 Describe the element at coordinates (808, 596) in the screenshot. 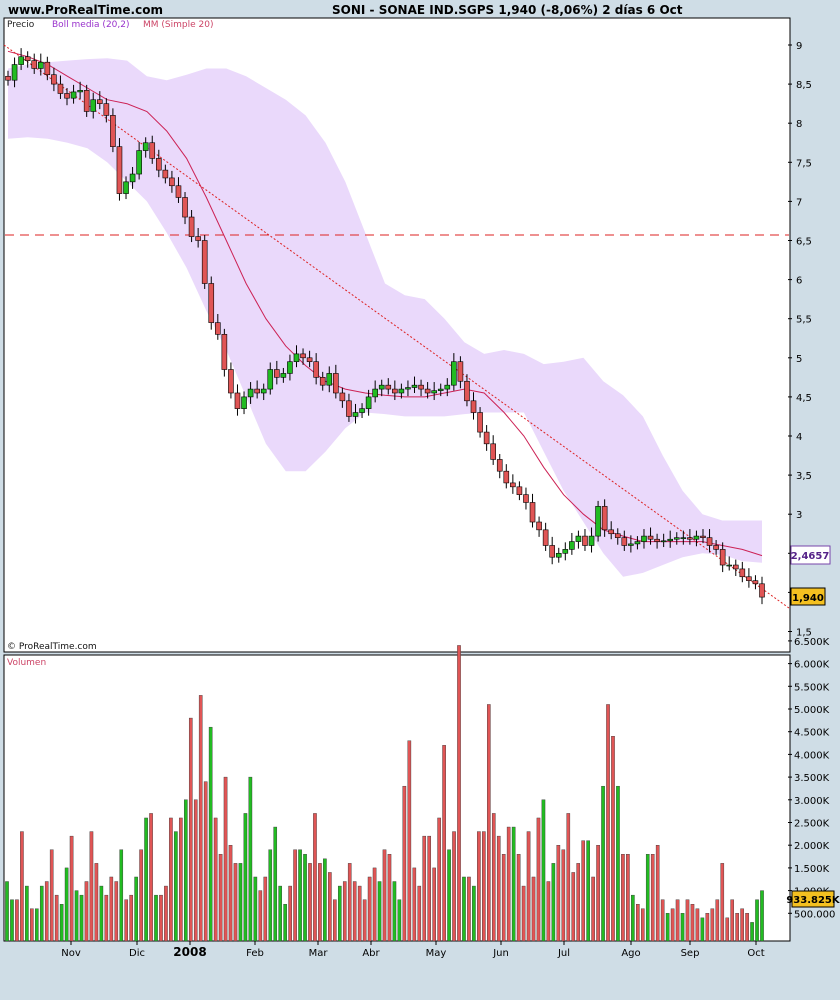

I see `last-price-box` at that location.